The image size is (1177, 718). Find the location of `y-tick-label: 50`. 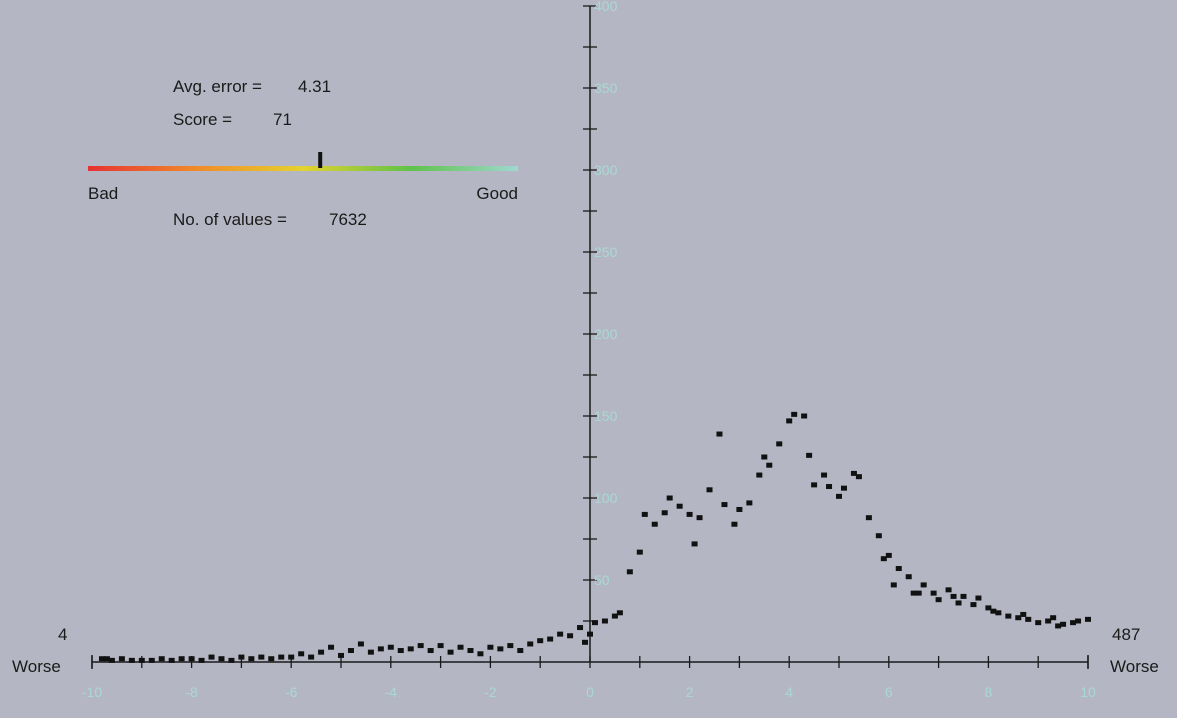

y-tick-label: 50 is located at coordinates (602, 580).